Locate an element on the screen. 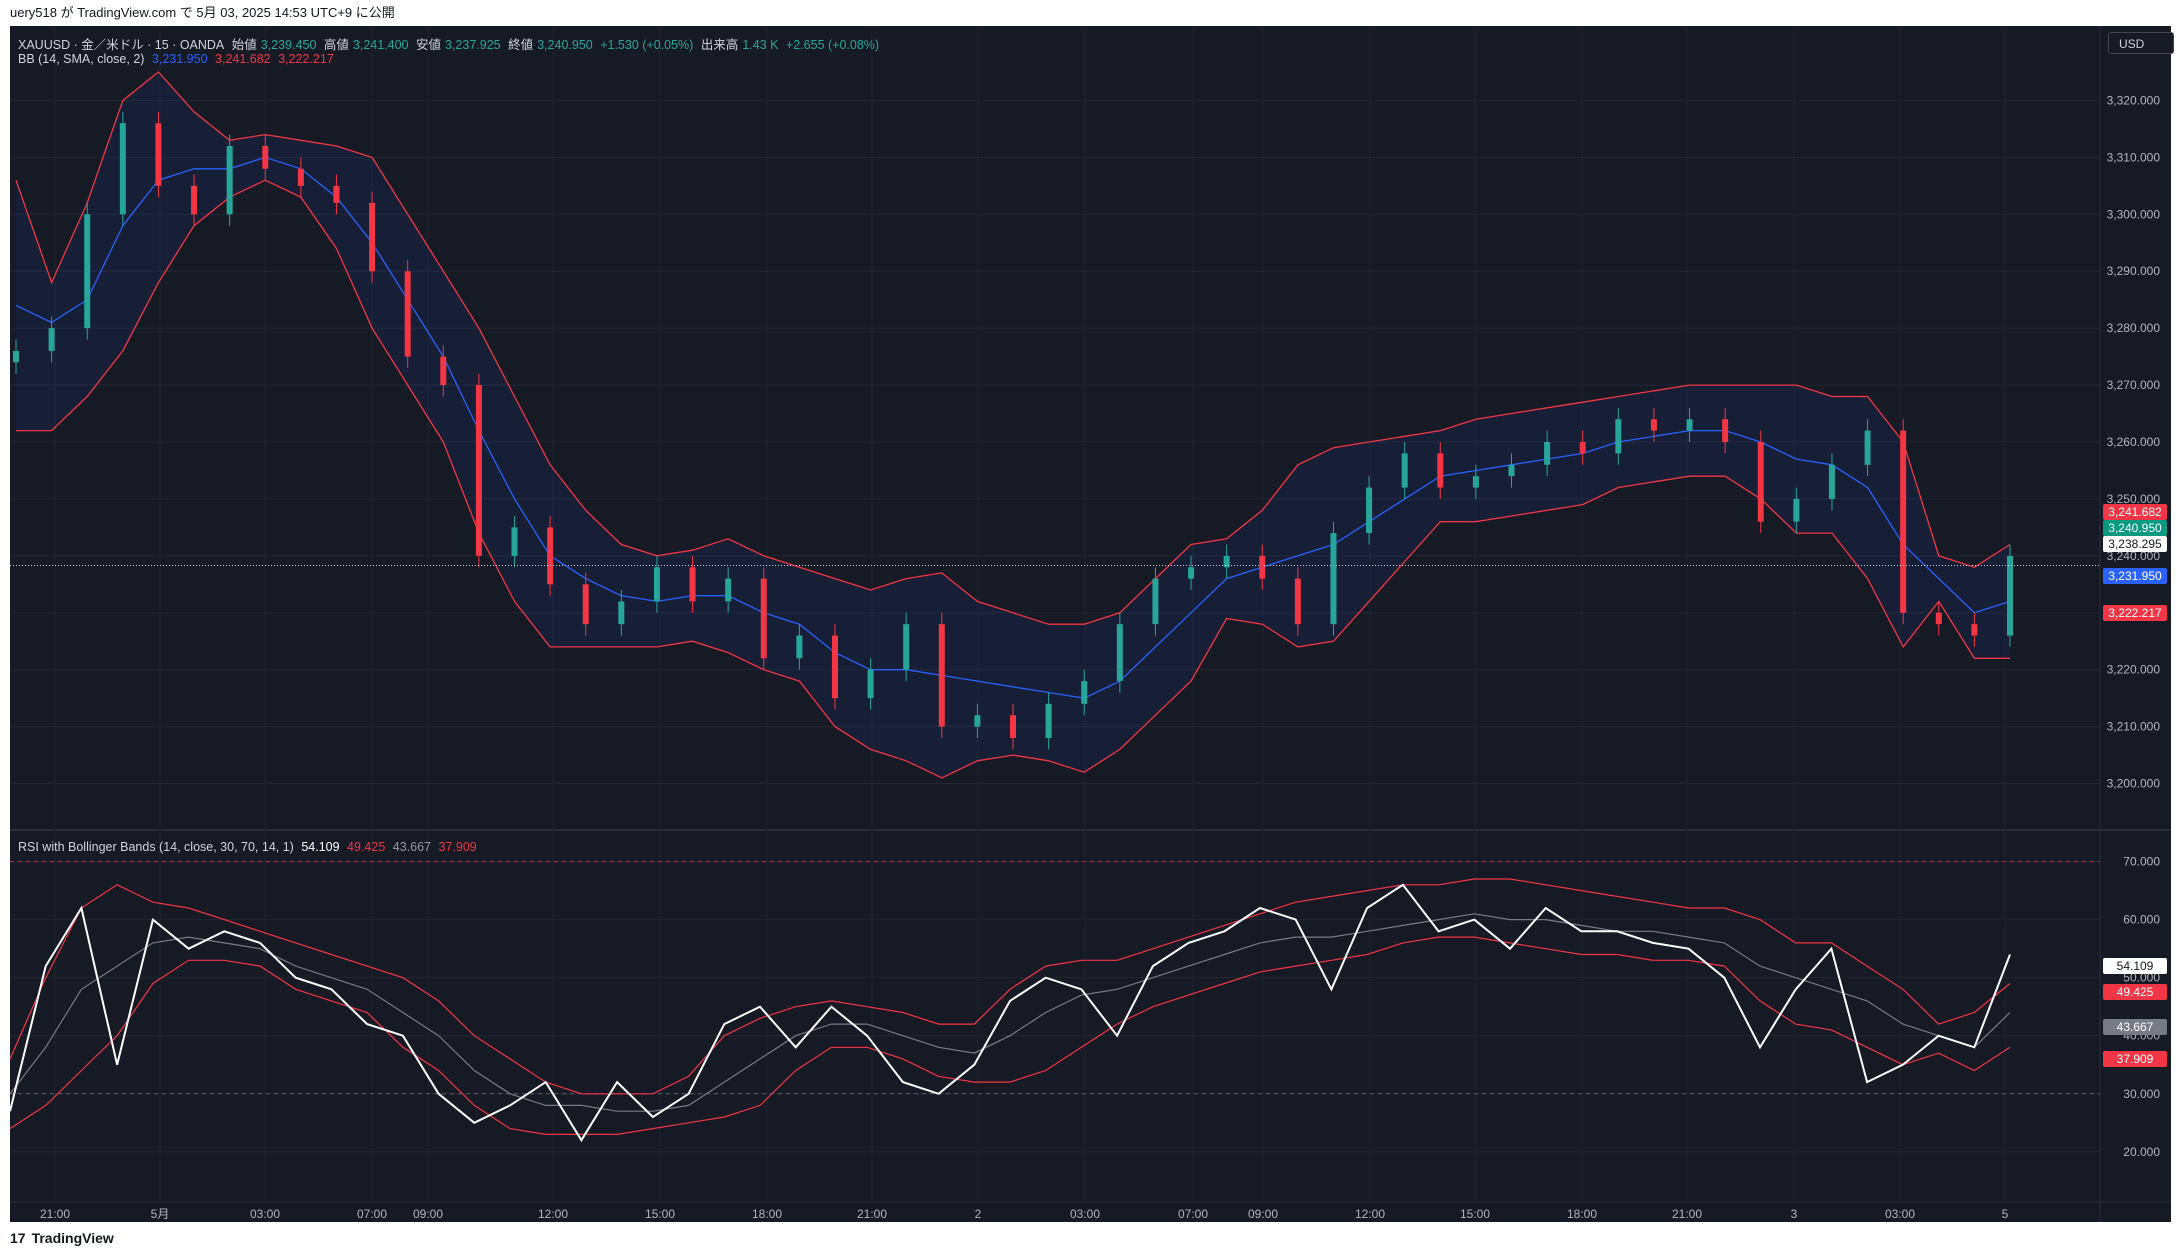 This screenshot has width=2181, height=1256. rsi-lower-band is located at coordinates (1010, 1036).